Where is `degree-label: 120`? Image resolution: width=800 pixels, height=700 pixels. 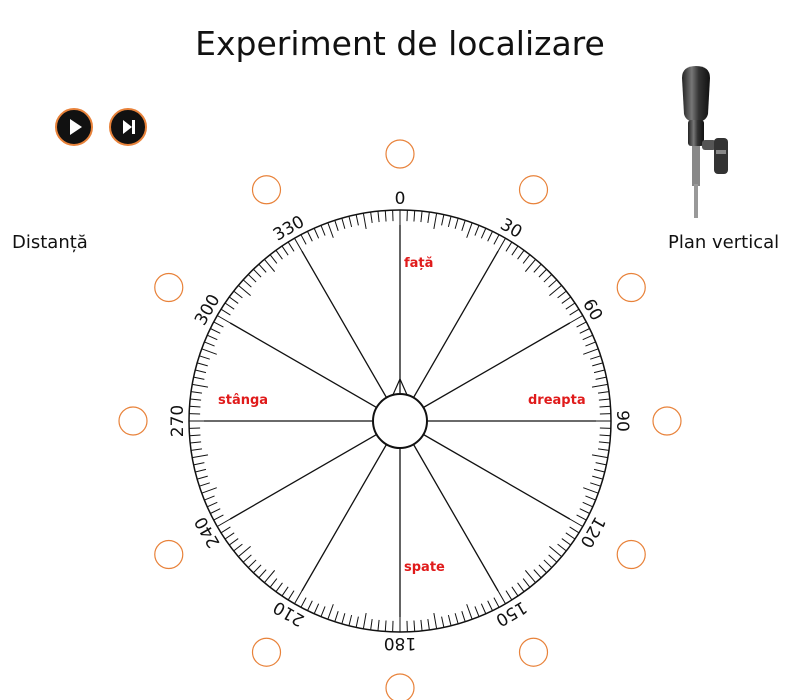
degree-label: 120 is located at coordinates (592, 532).